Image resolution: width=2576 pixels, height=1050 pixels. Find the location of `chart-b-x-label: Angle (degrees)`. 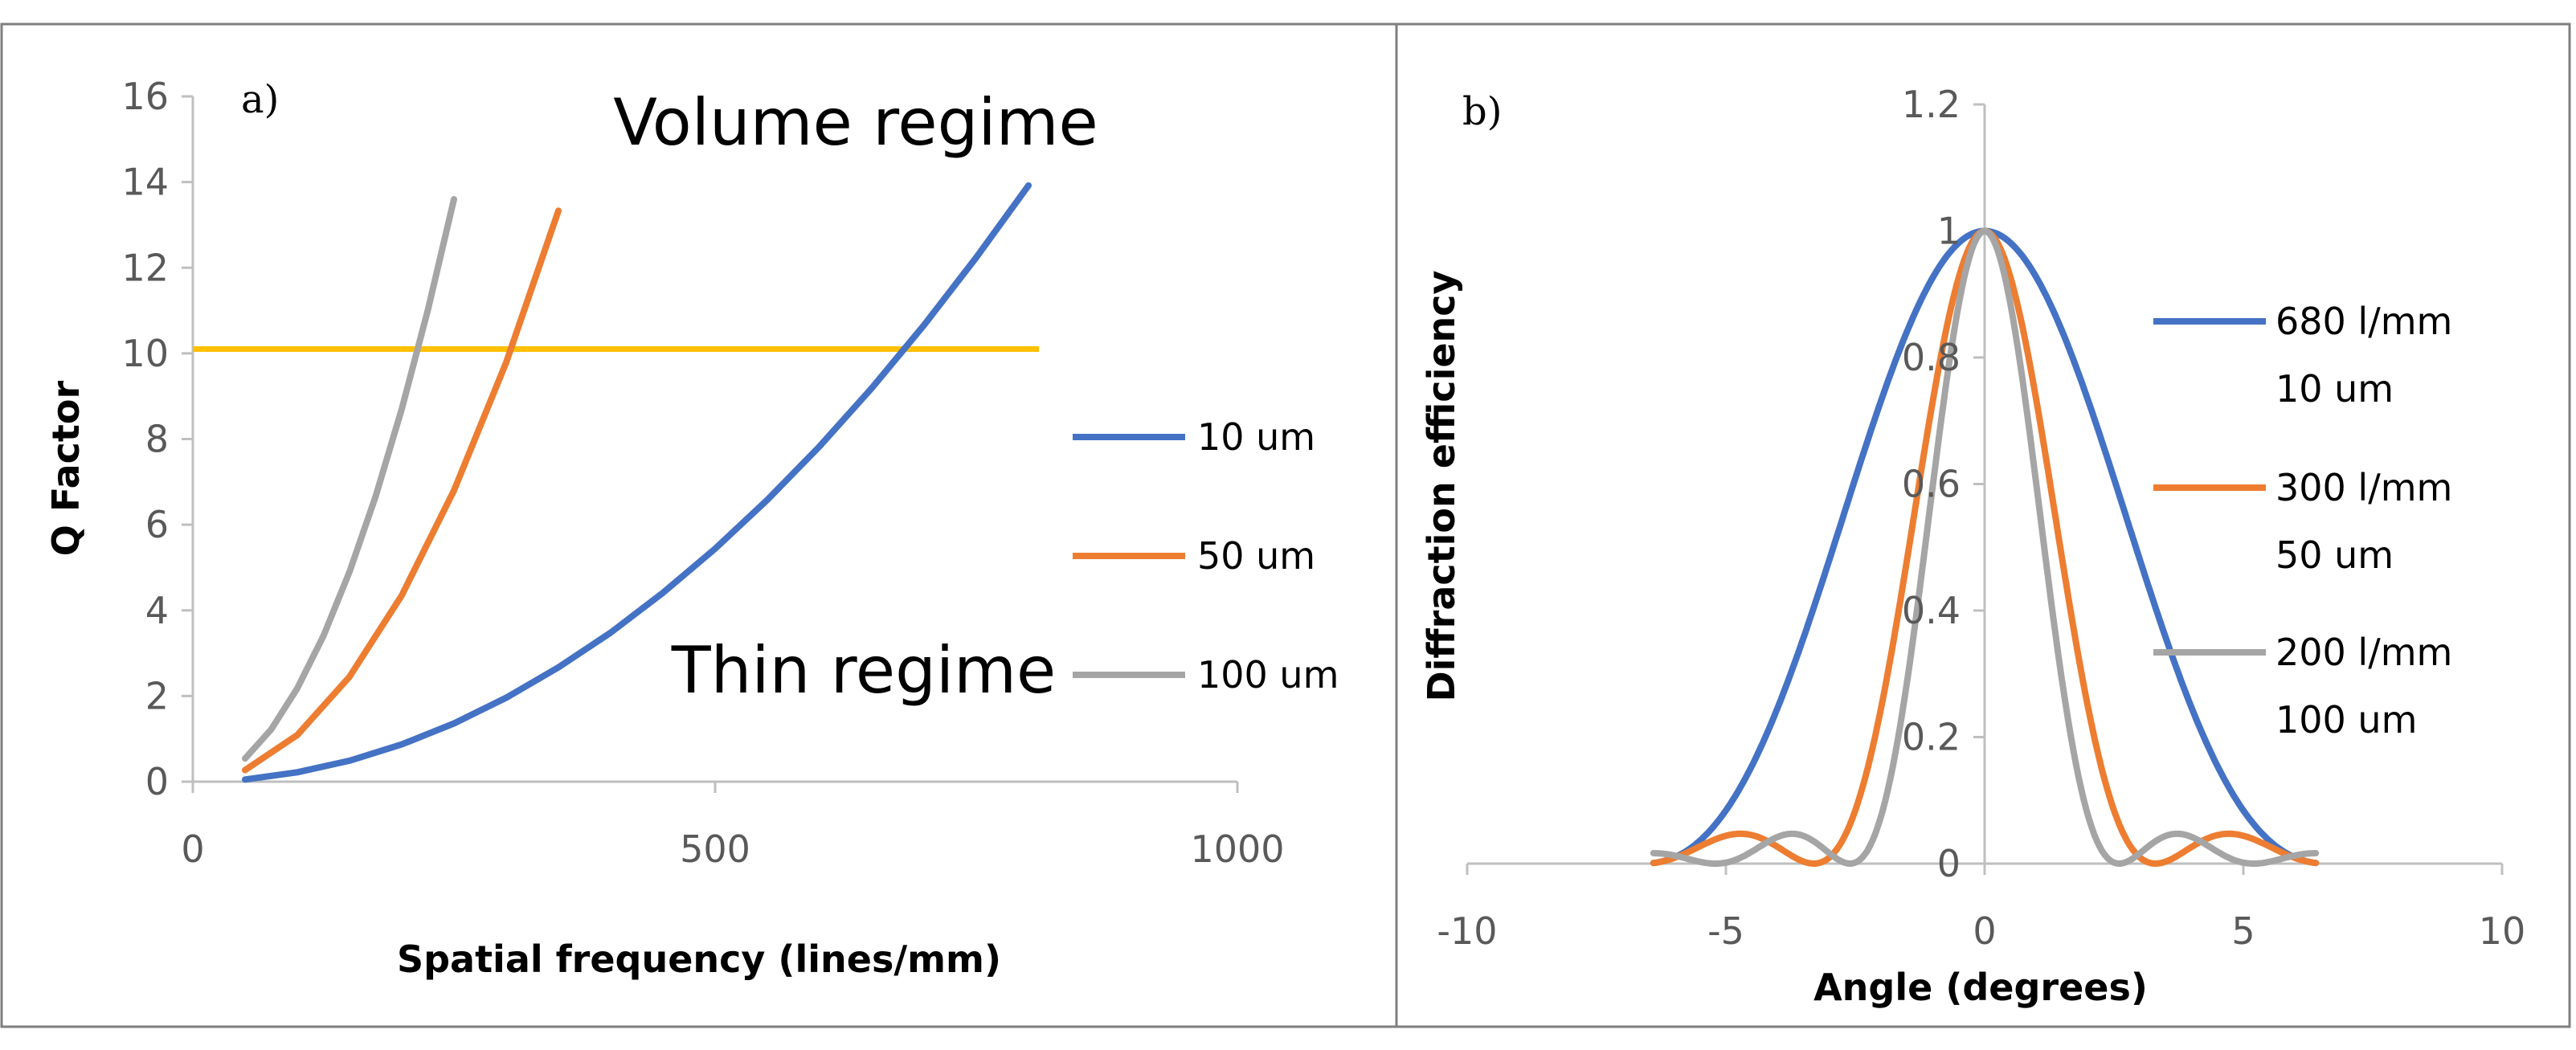

chart-b-x-label: Angle (degrees) is located at coordinates (1981, 987).